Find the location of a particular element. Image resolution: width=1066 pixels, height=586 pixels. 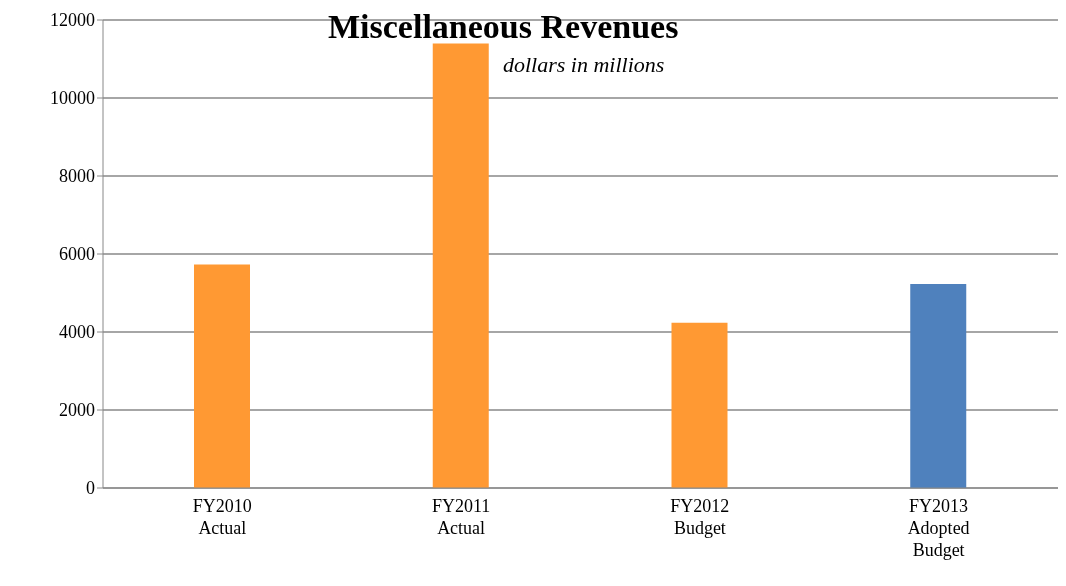

x-tick-label: FY2010 Actual is located at coordinates (222, 517).